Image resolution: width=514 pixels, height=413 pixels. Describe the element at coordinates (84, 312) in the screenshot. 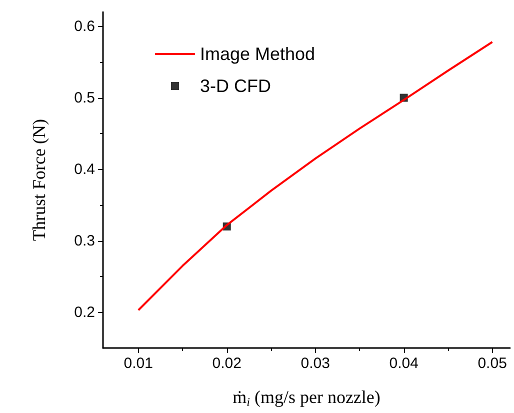

I see `y-tick-label: 0.2` at that location.